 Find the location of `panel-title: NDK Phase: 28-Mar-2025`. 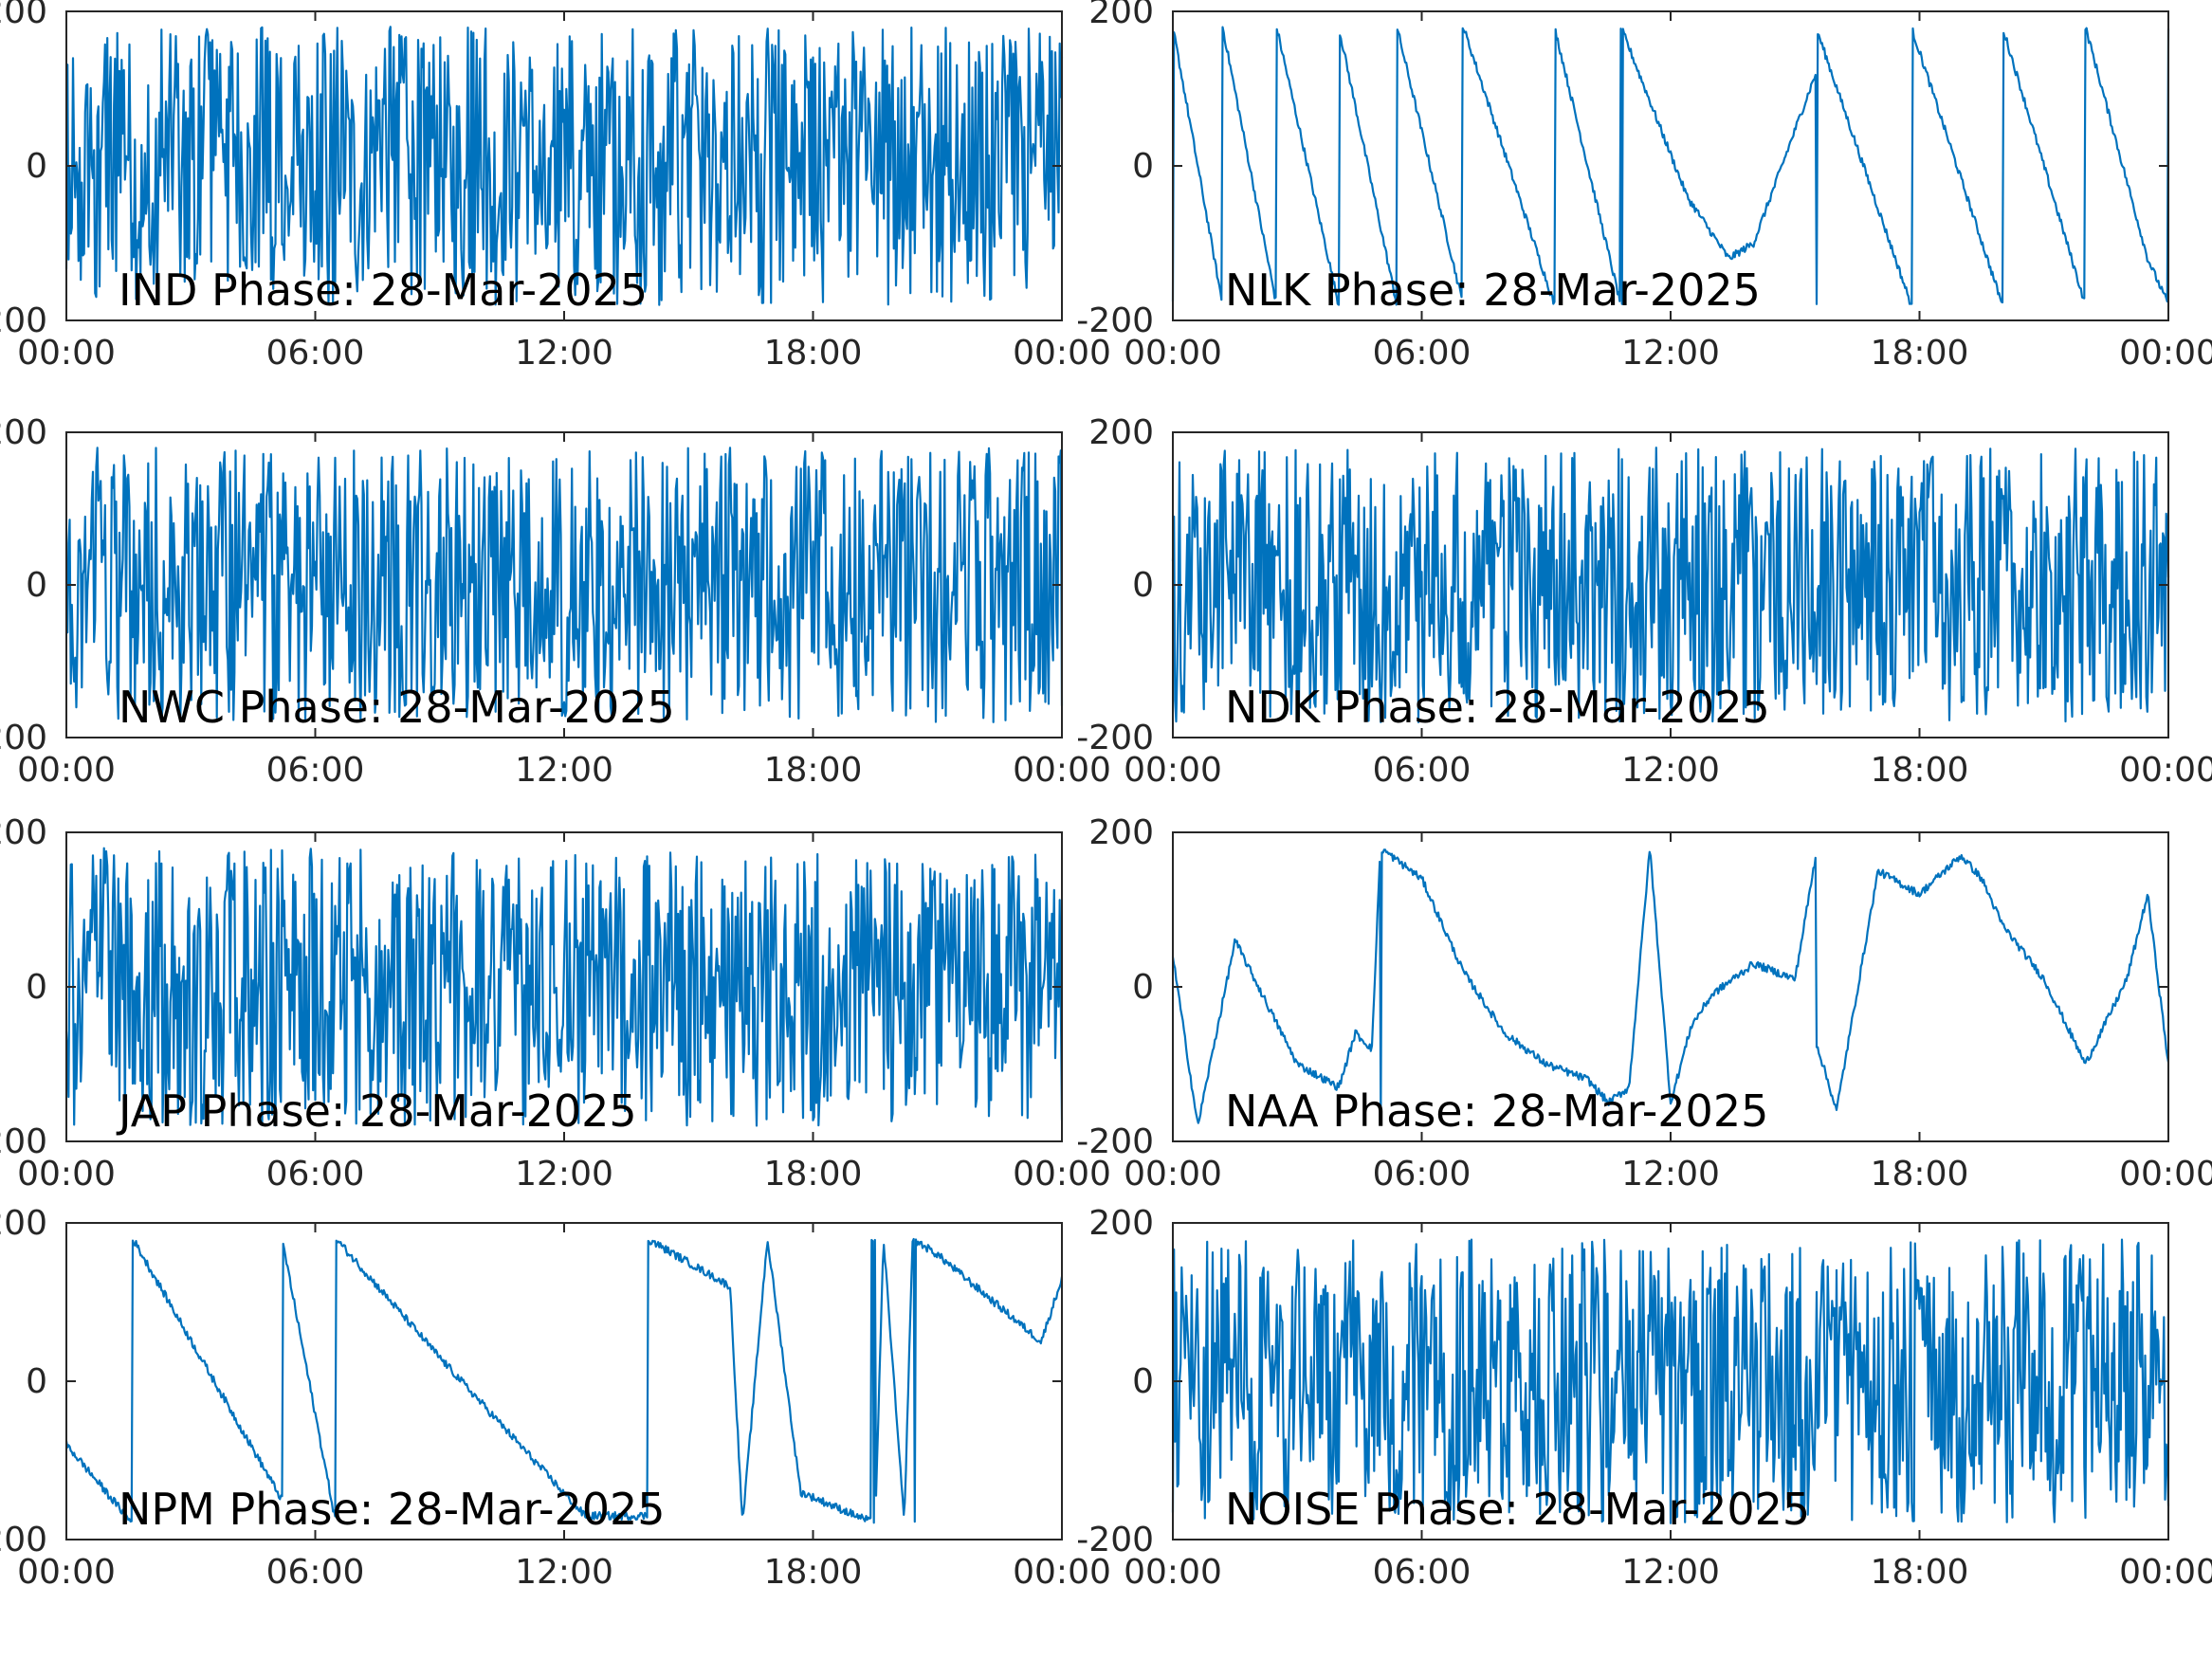

panel-title: NDK Phase: 28-Mar-2025 is located at coordinates (1497, 707).